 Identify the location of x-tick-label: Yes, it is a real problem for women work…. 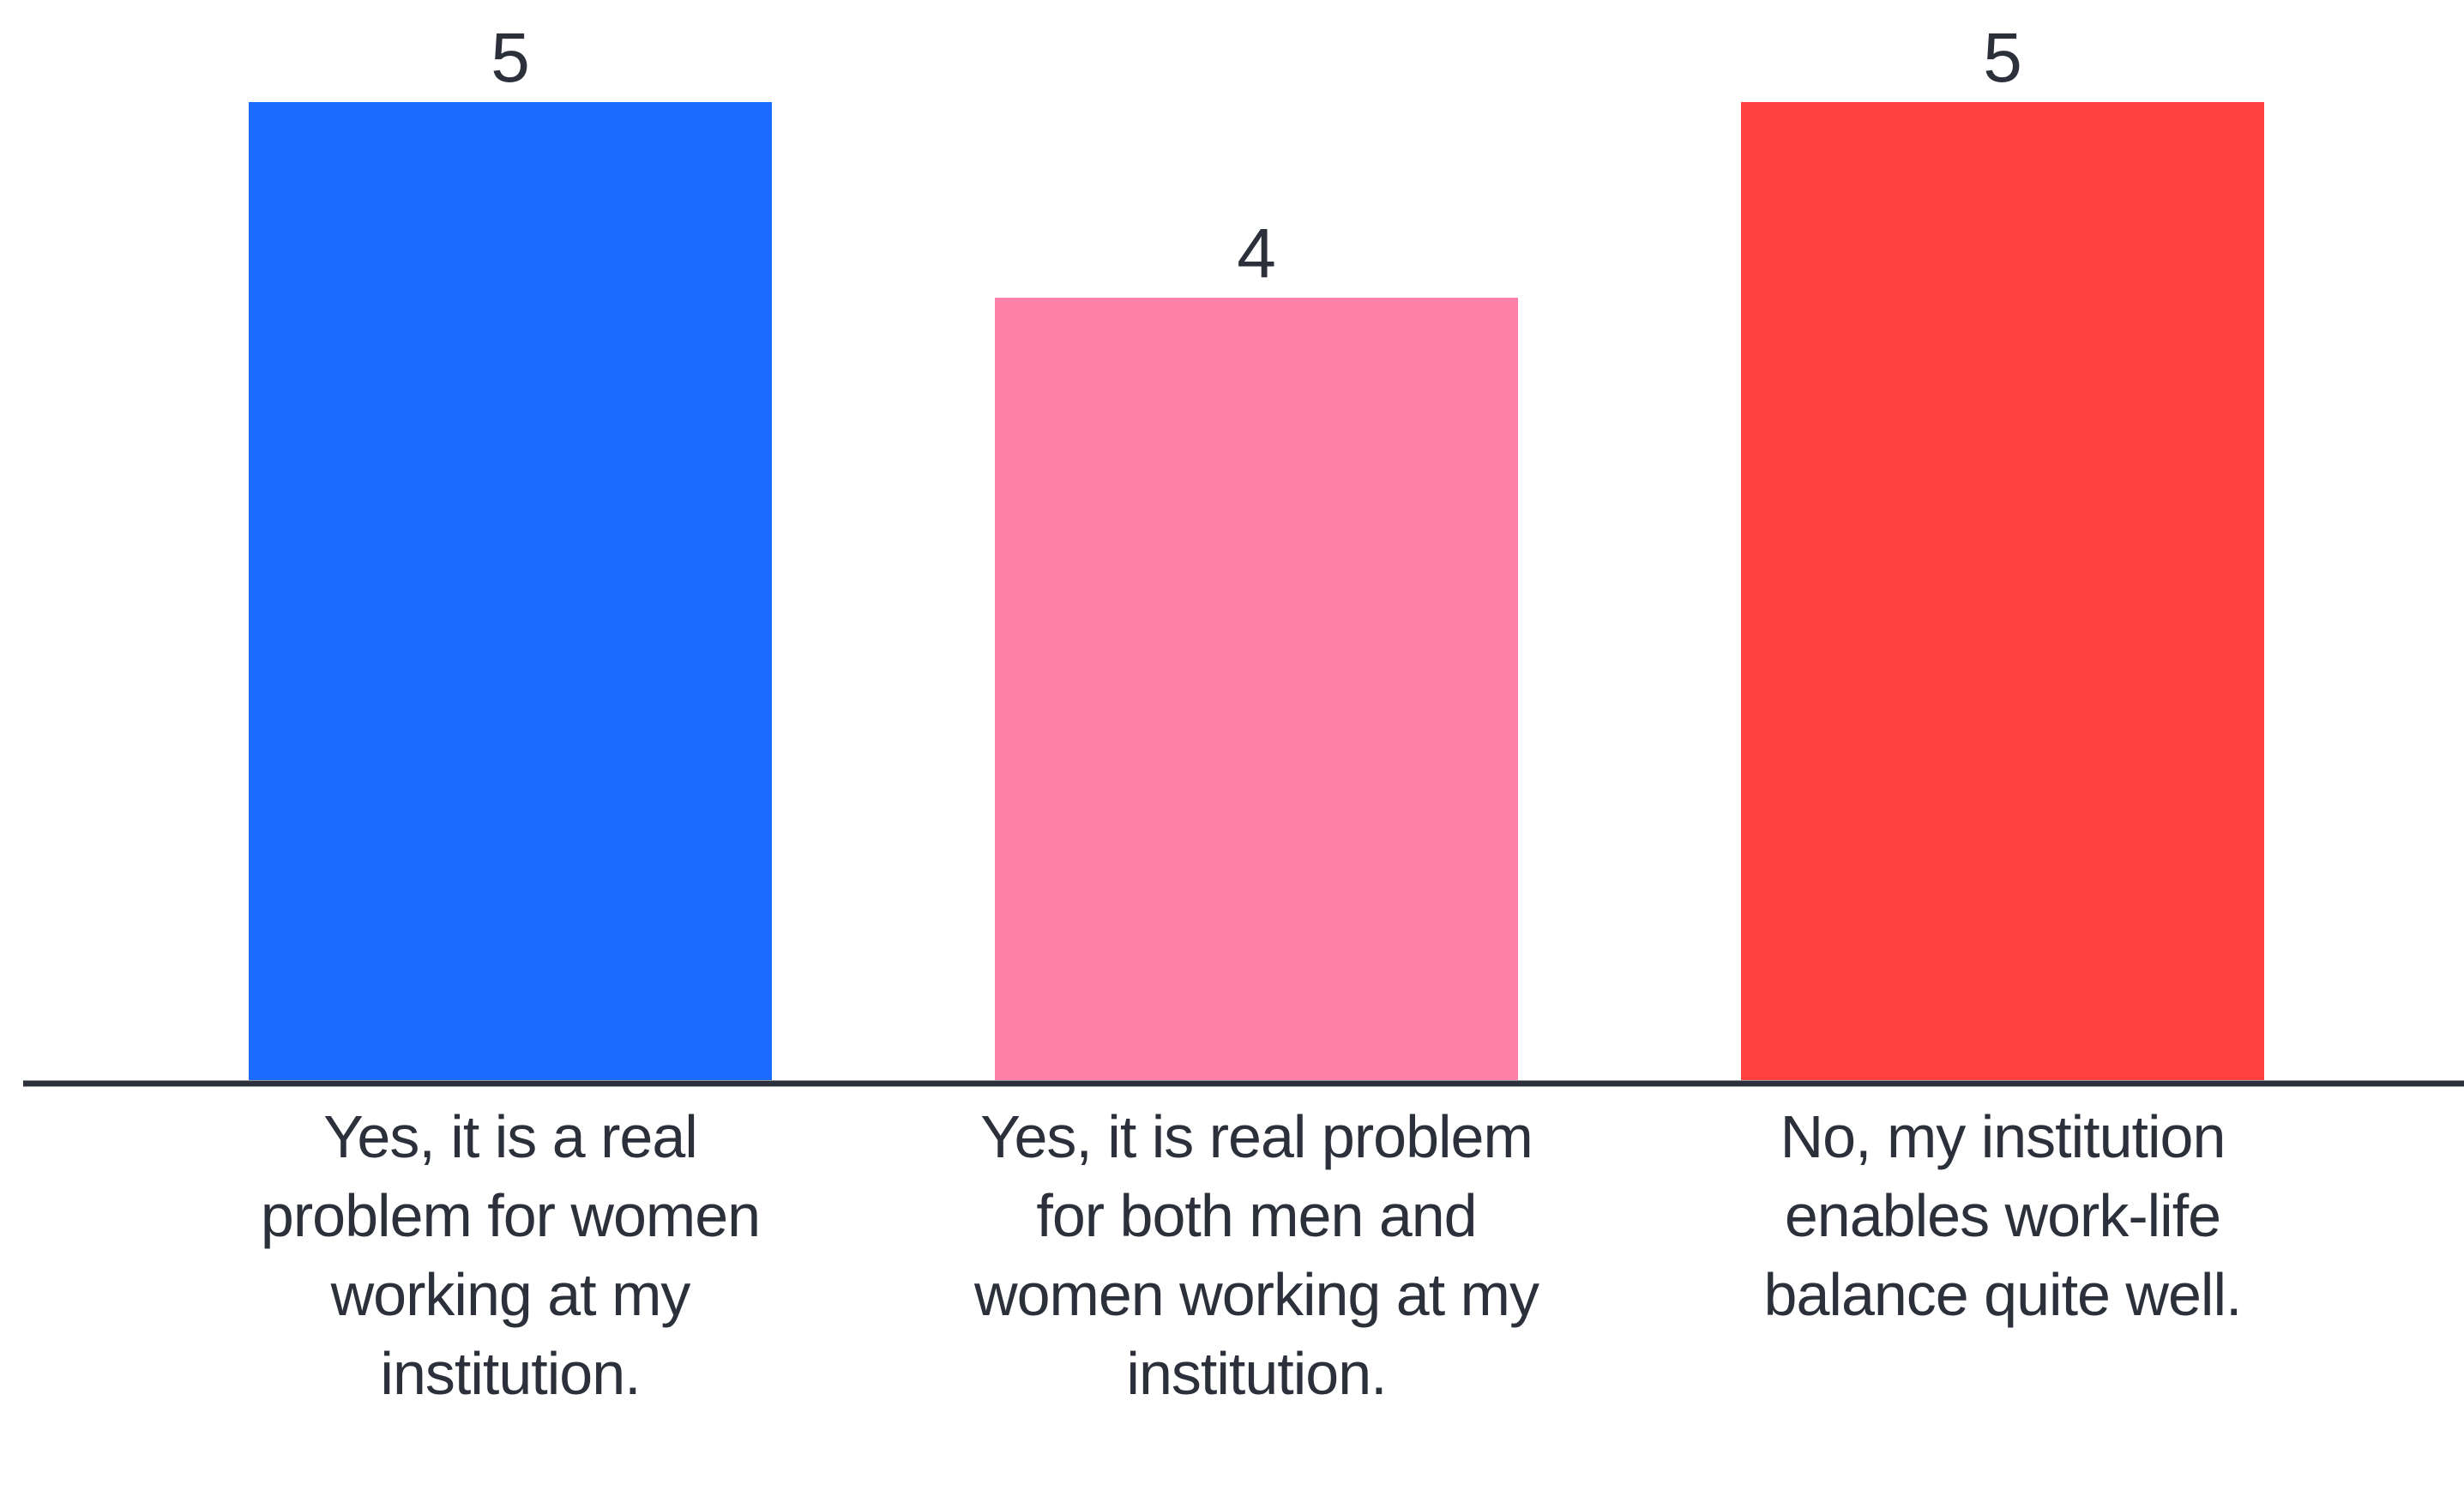
(510, 1255).